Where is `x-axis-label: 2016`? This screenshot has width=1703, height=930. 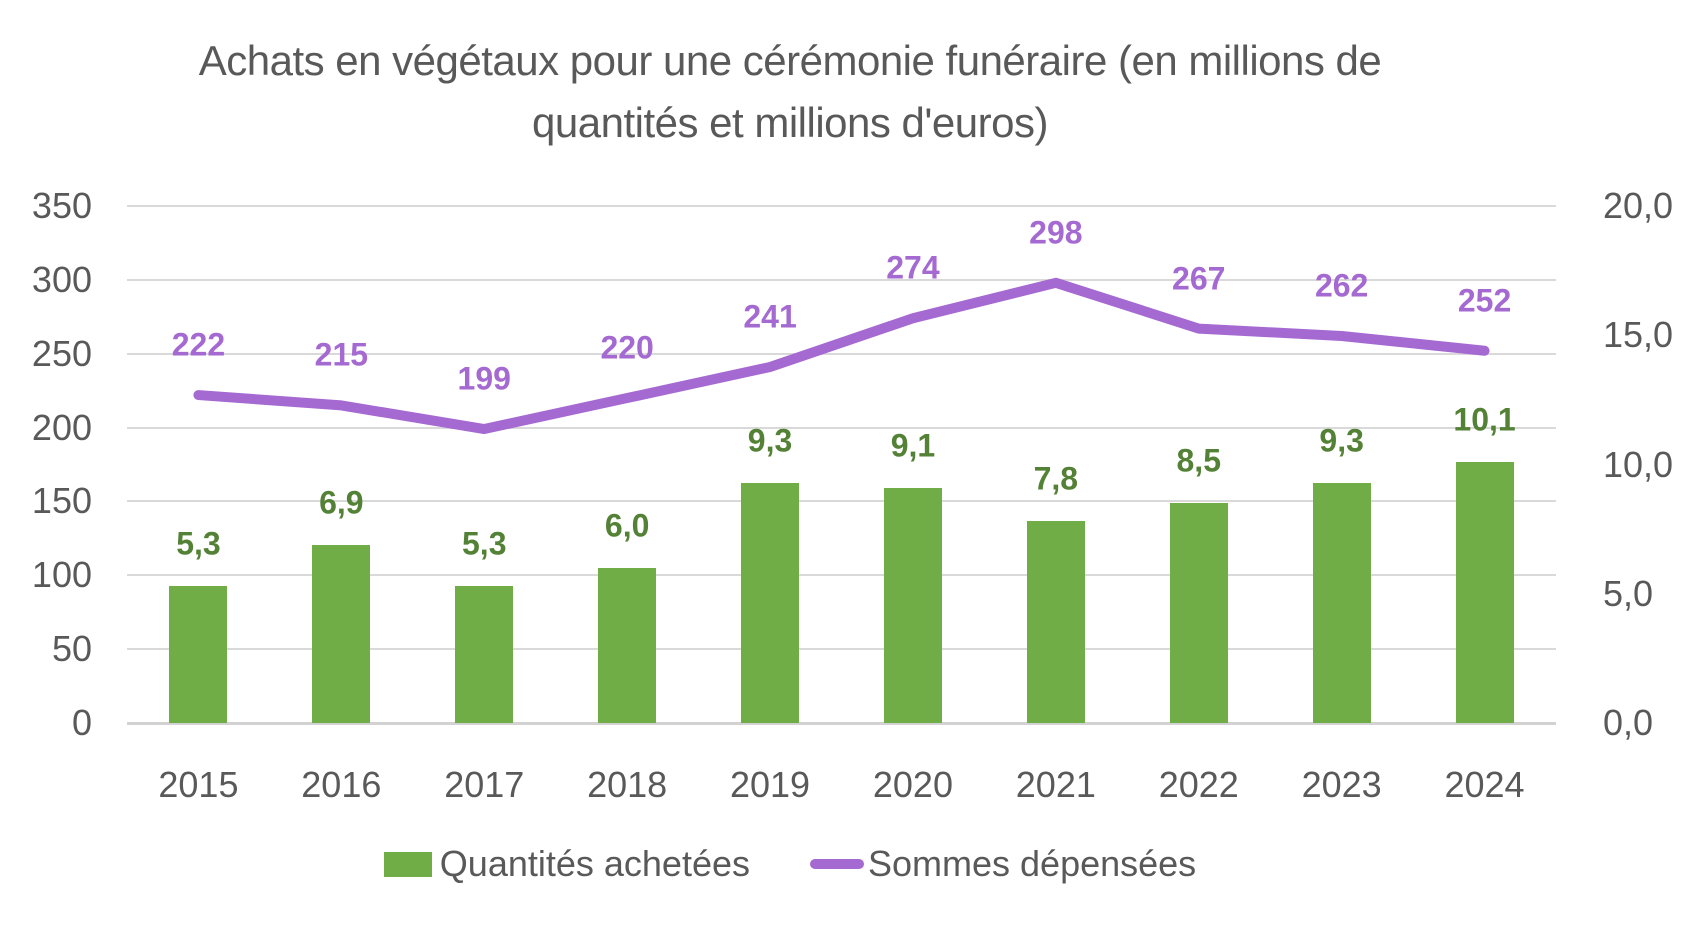 x-axis-label: 2016 is located at coordinates (341, 784).